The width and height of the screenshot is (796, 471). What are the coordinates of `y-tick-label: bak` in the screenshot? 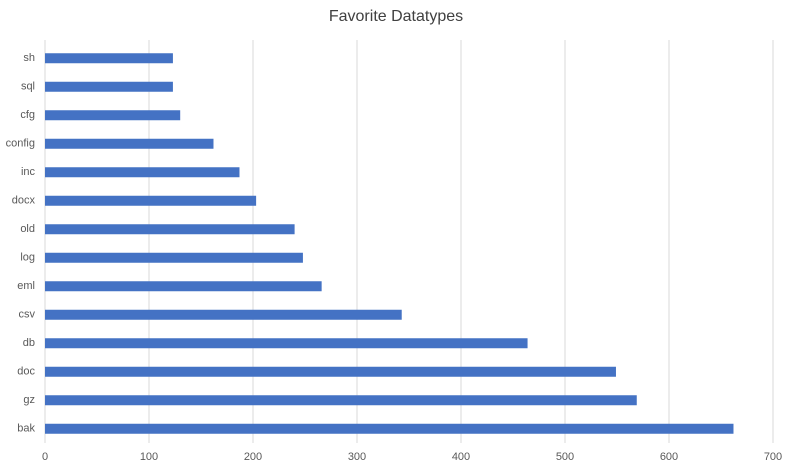 It's located at (26, 429).